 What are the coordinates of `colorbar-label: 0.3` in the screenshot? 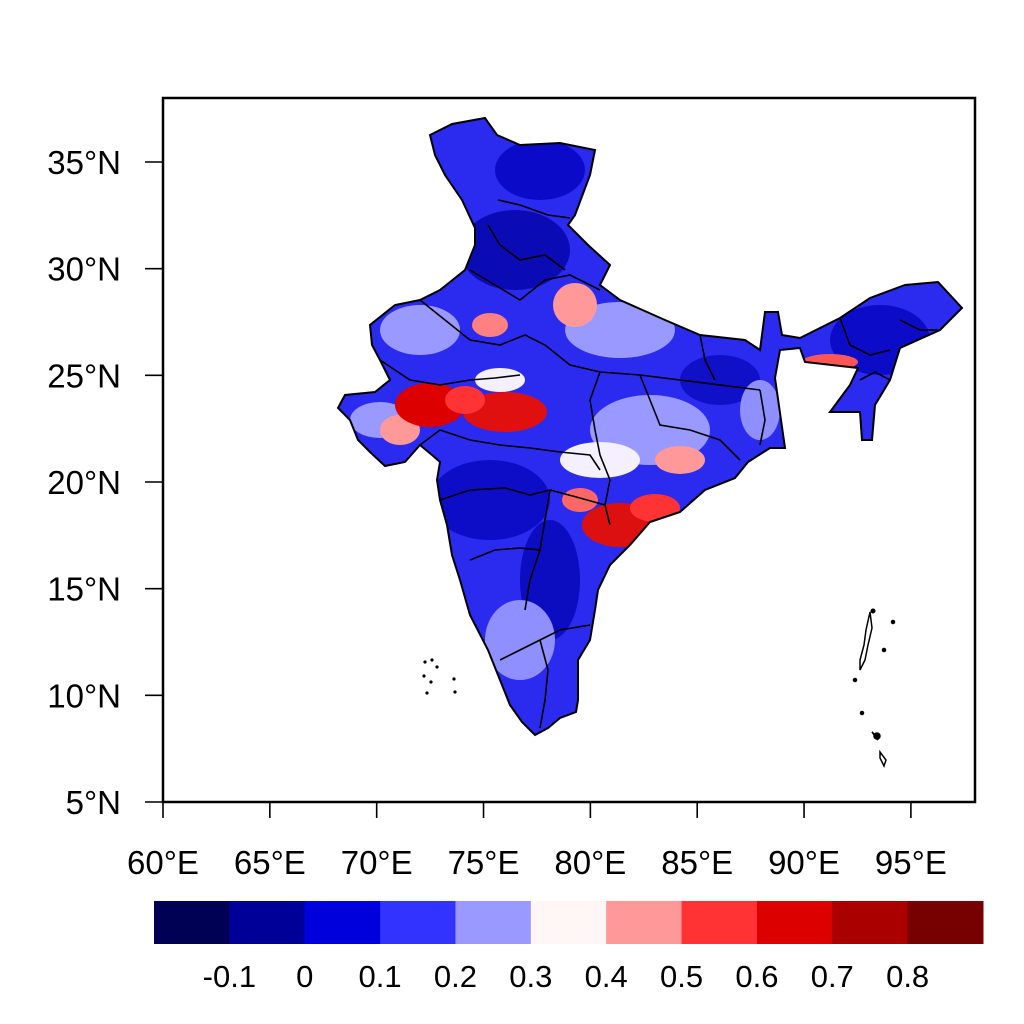 It's located at (530, 976).